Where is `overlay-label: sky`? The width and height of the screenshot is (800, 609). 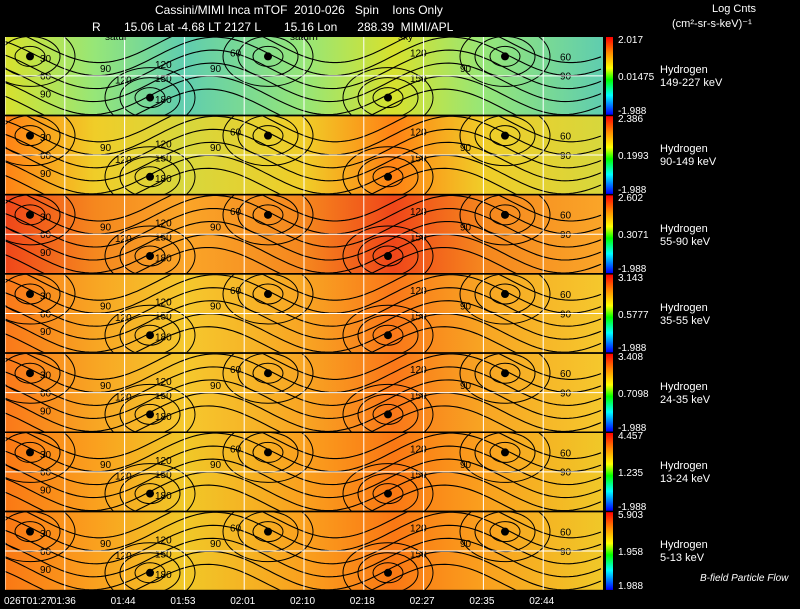
overlay-label: sky is located at coordinates (405, 37).